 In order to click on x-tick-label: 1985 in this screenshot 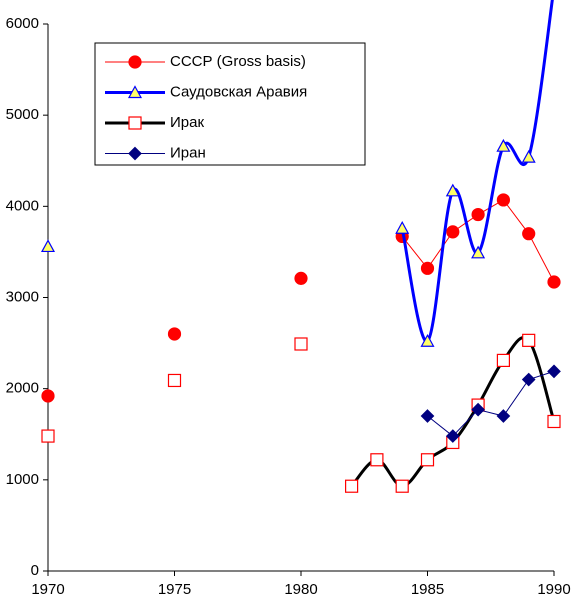, I will do `click(427, 589)`.